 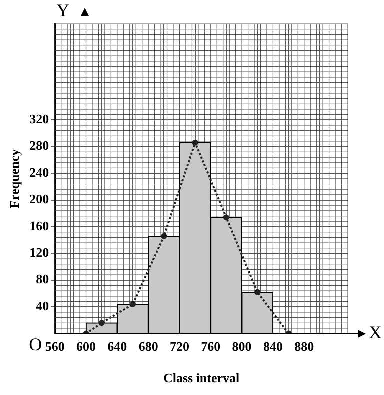 I want to click on y-tick-label: 200, so click(x=40, y=199).